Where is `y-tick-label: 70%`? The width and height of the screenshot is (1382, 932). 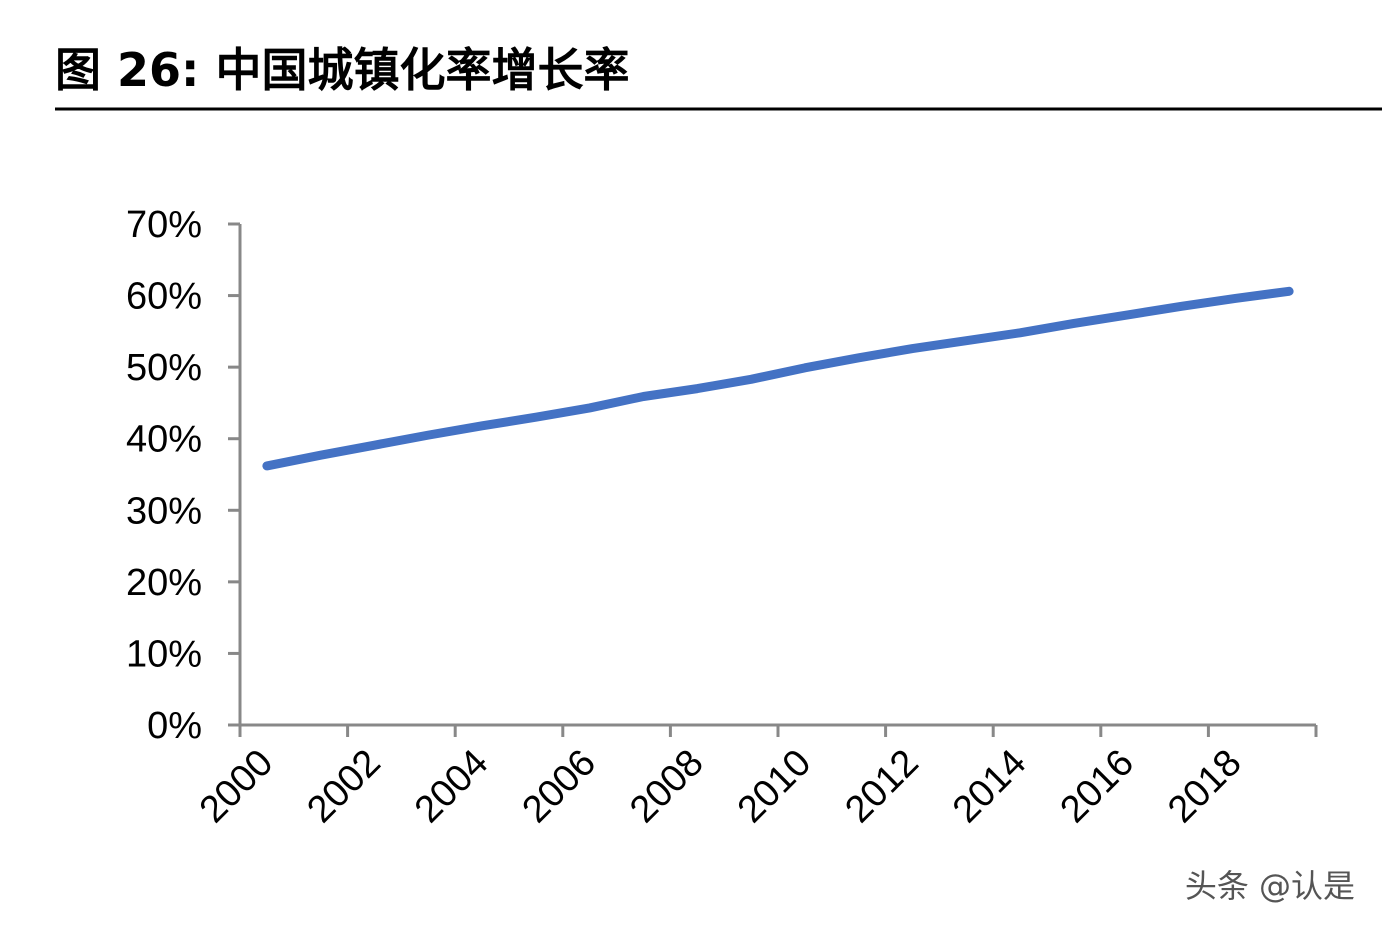 y-tick-label: 70% is located at coordinates (164, 225).